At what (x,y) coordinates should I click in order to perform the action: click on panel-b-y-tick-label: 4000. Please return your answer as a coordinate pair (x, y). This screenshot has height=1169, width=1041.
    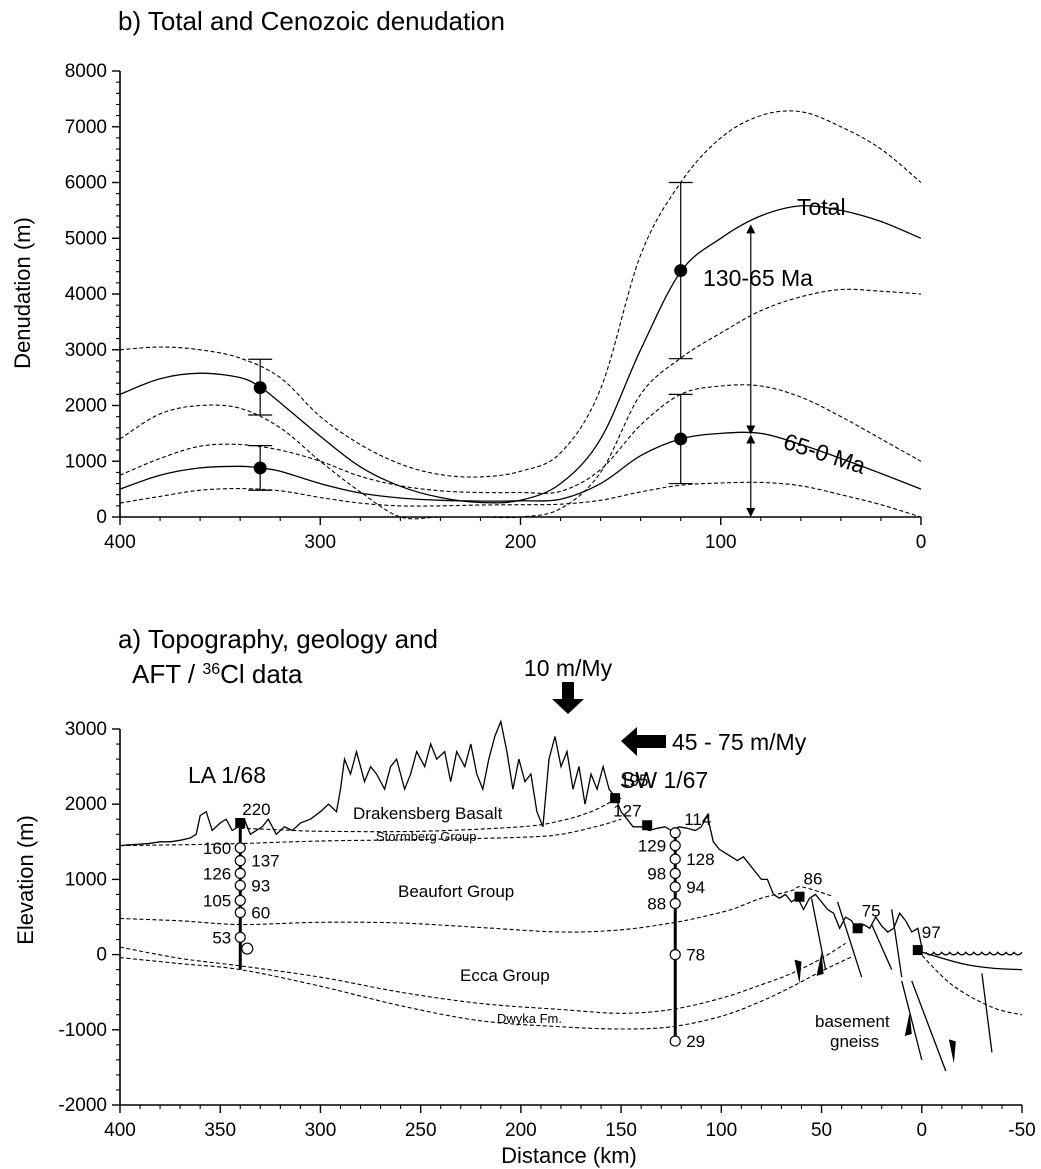
    Looking at the image, I should click on (86, 294).